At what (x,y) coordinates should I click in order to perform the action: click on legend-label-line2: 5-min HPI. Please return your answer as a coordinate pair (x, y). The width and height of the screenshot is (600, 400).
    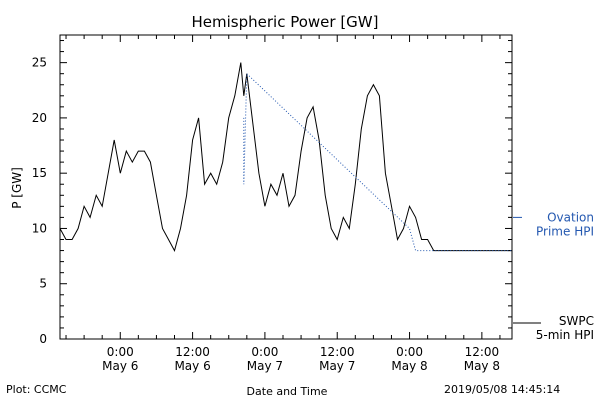
    Looking at the image, I should click on (565, 335).